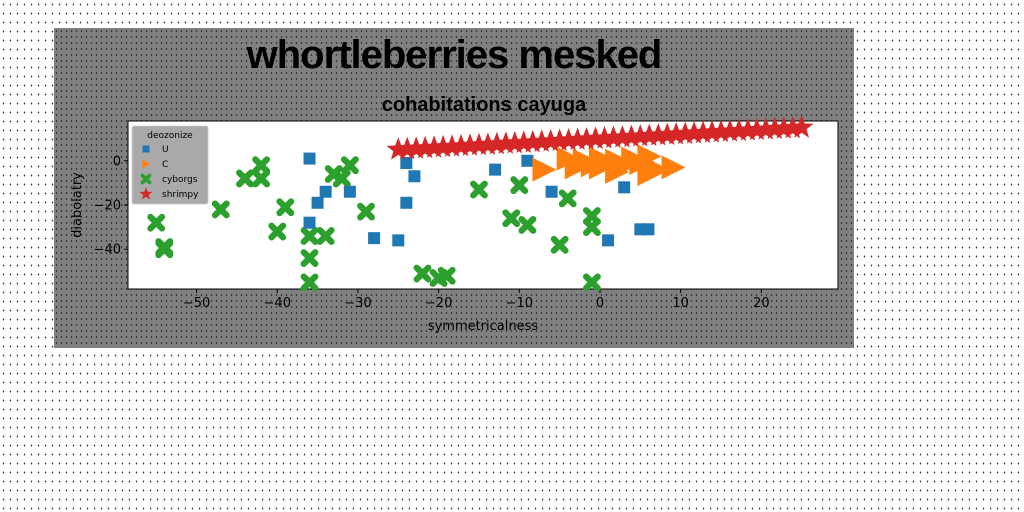 This screenshot has width=1024, height=512. Describe the element at coordinates (107, 250) in the screenshot. I see `y-tick-label: −40` at that location.